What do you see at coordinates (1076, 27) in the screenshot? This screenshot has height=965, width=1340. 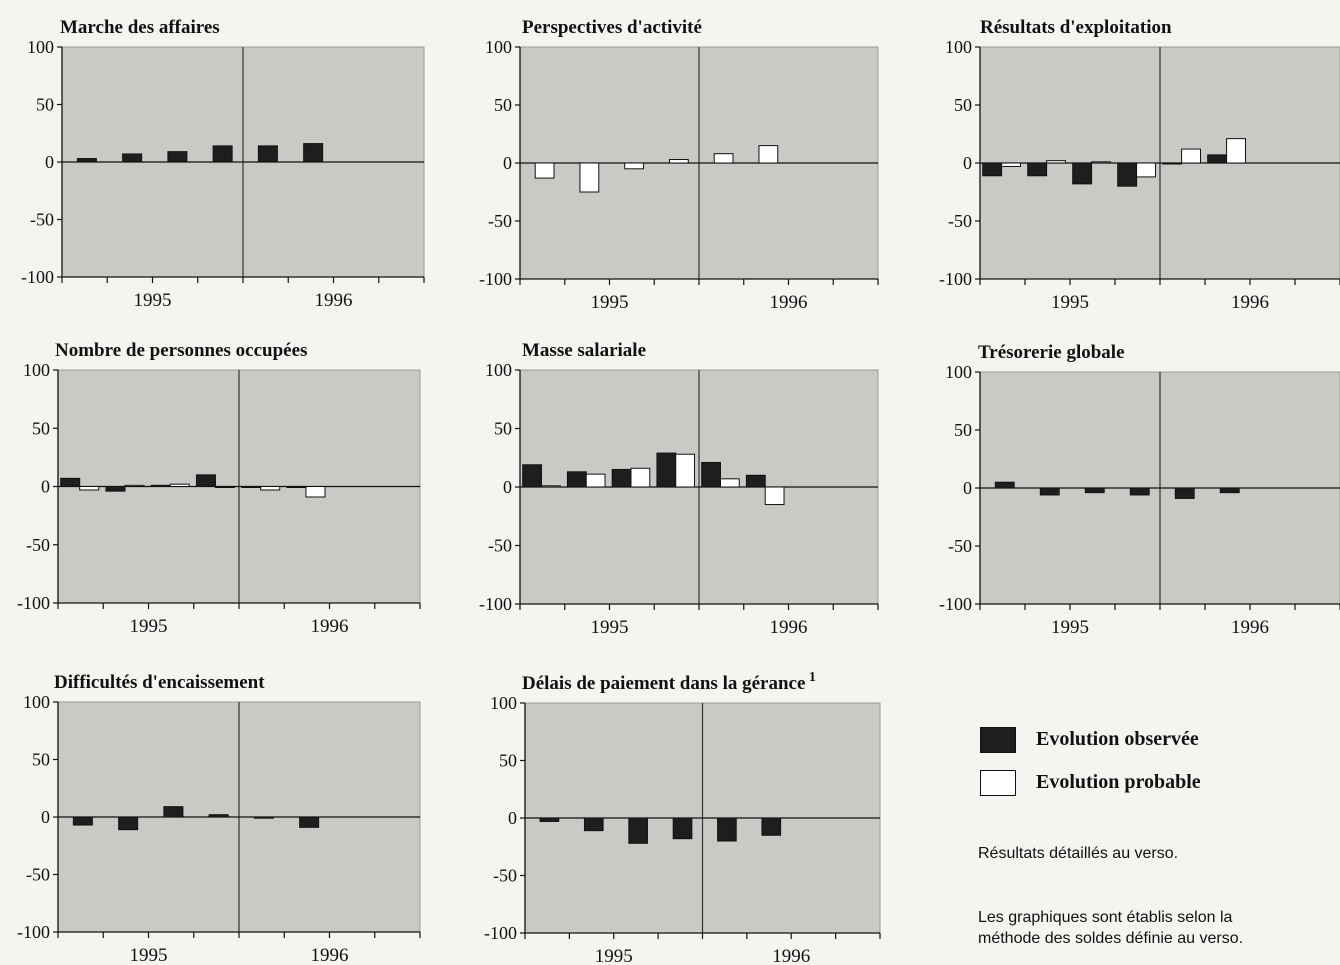 I see `chart-title: Résultats d'exploitation` at bounding box center [1076, 27].